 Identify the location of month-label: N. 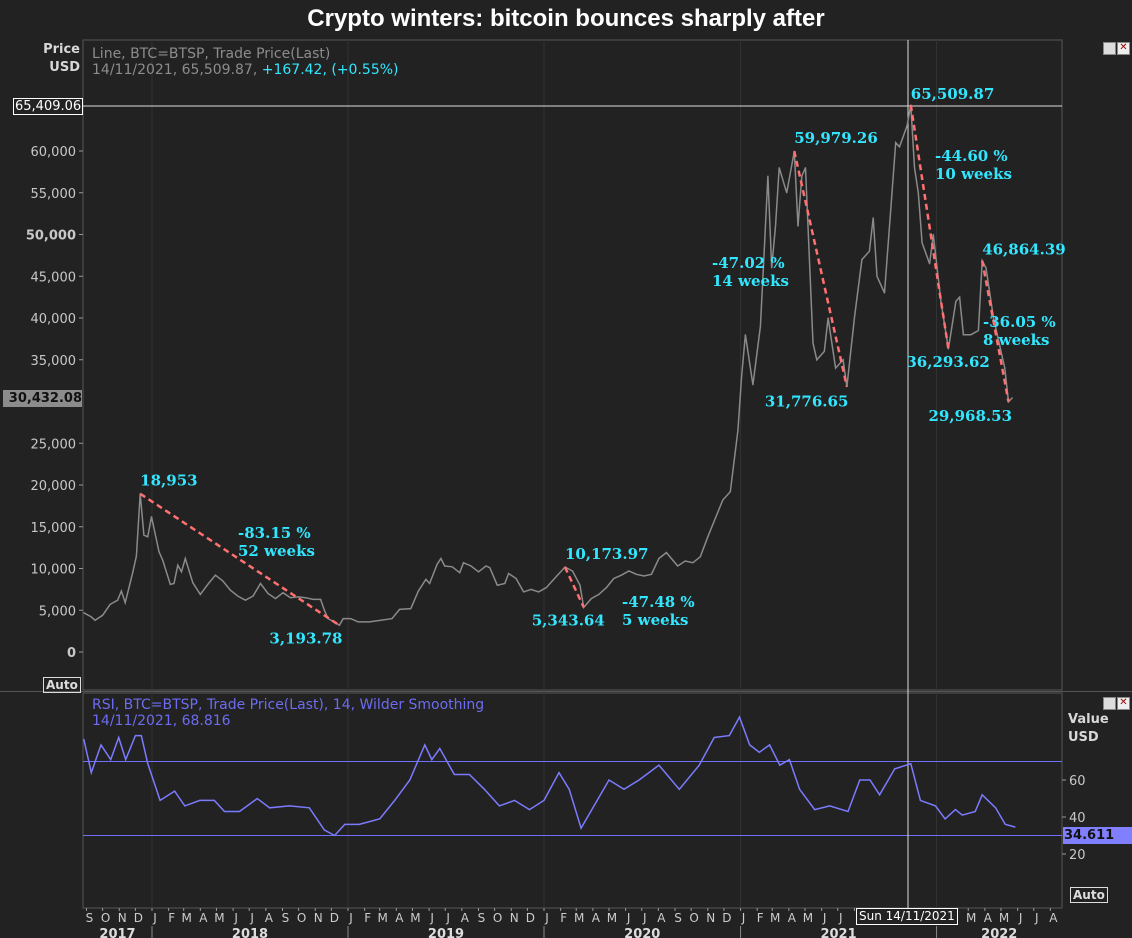
(710, 918).